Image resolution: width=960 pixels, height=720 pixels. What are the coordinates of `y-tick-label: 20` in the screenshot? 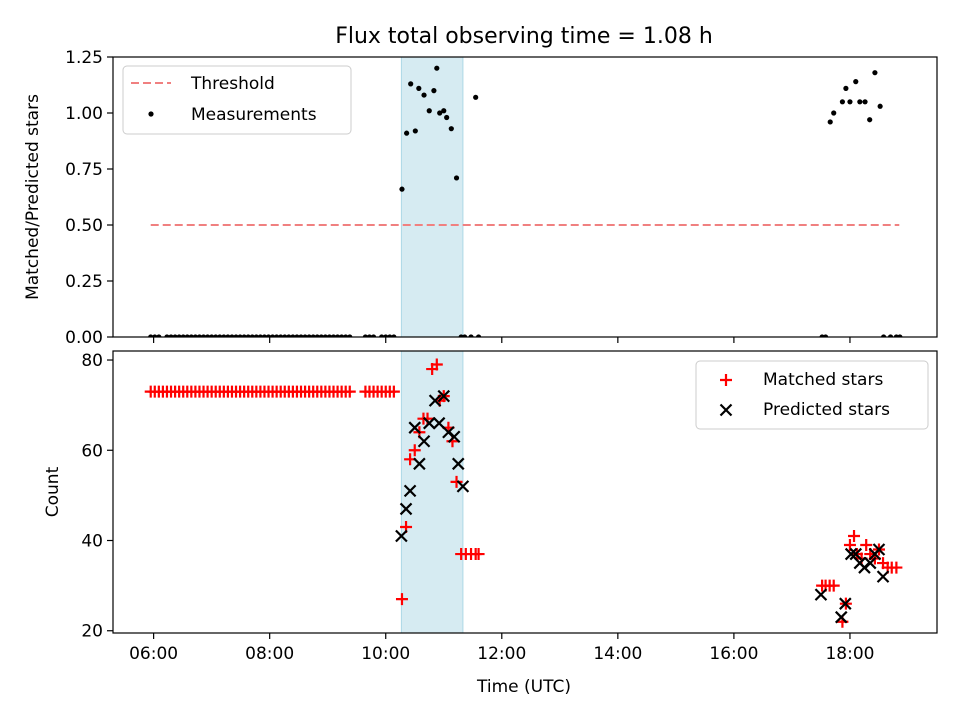 It's located at (92, 632).